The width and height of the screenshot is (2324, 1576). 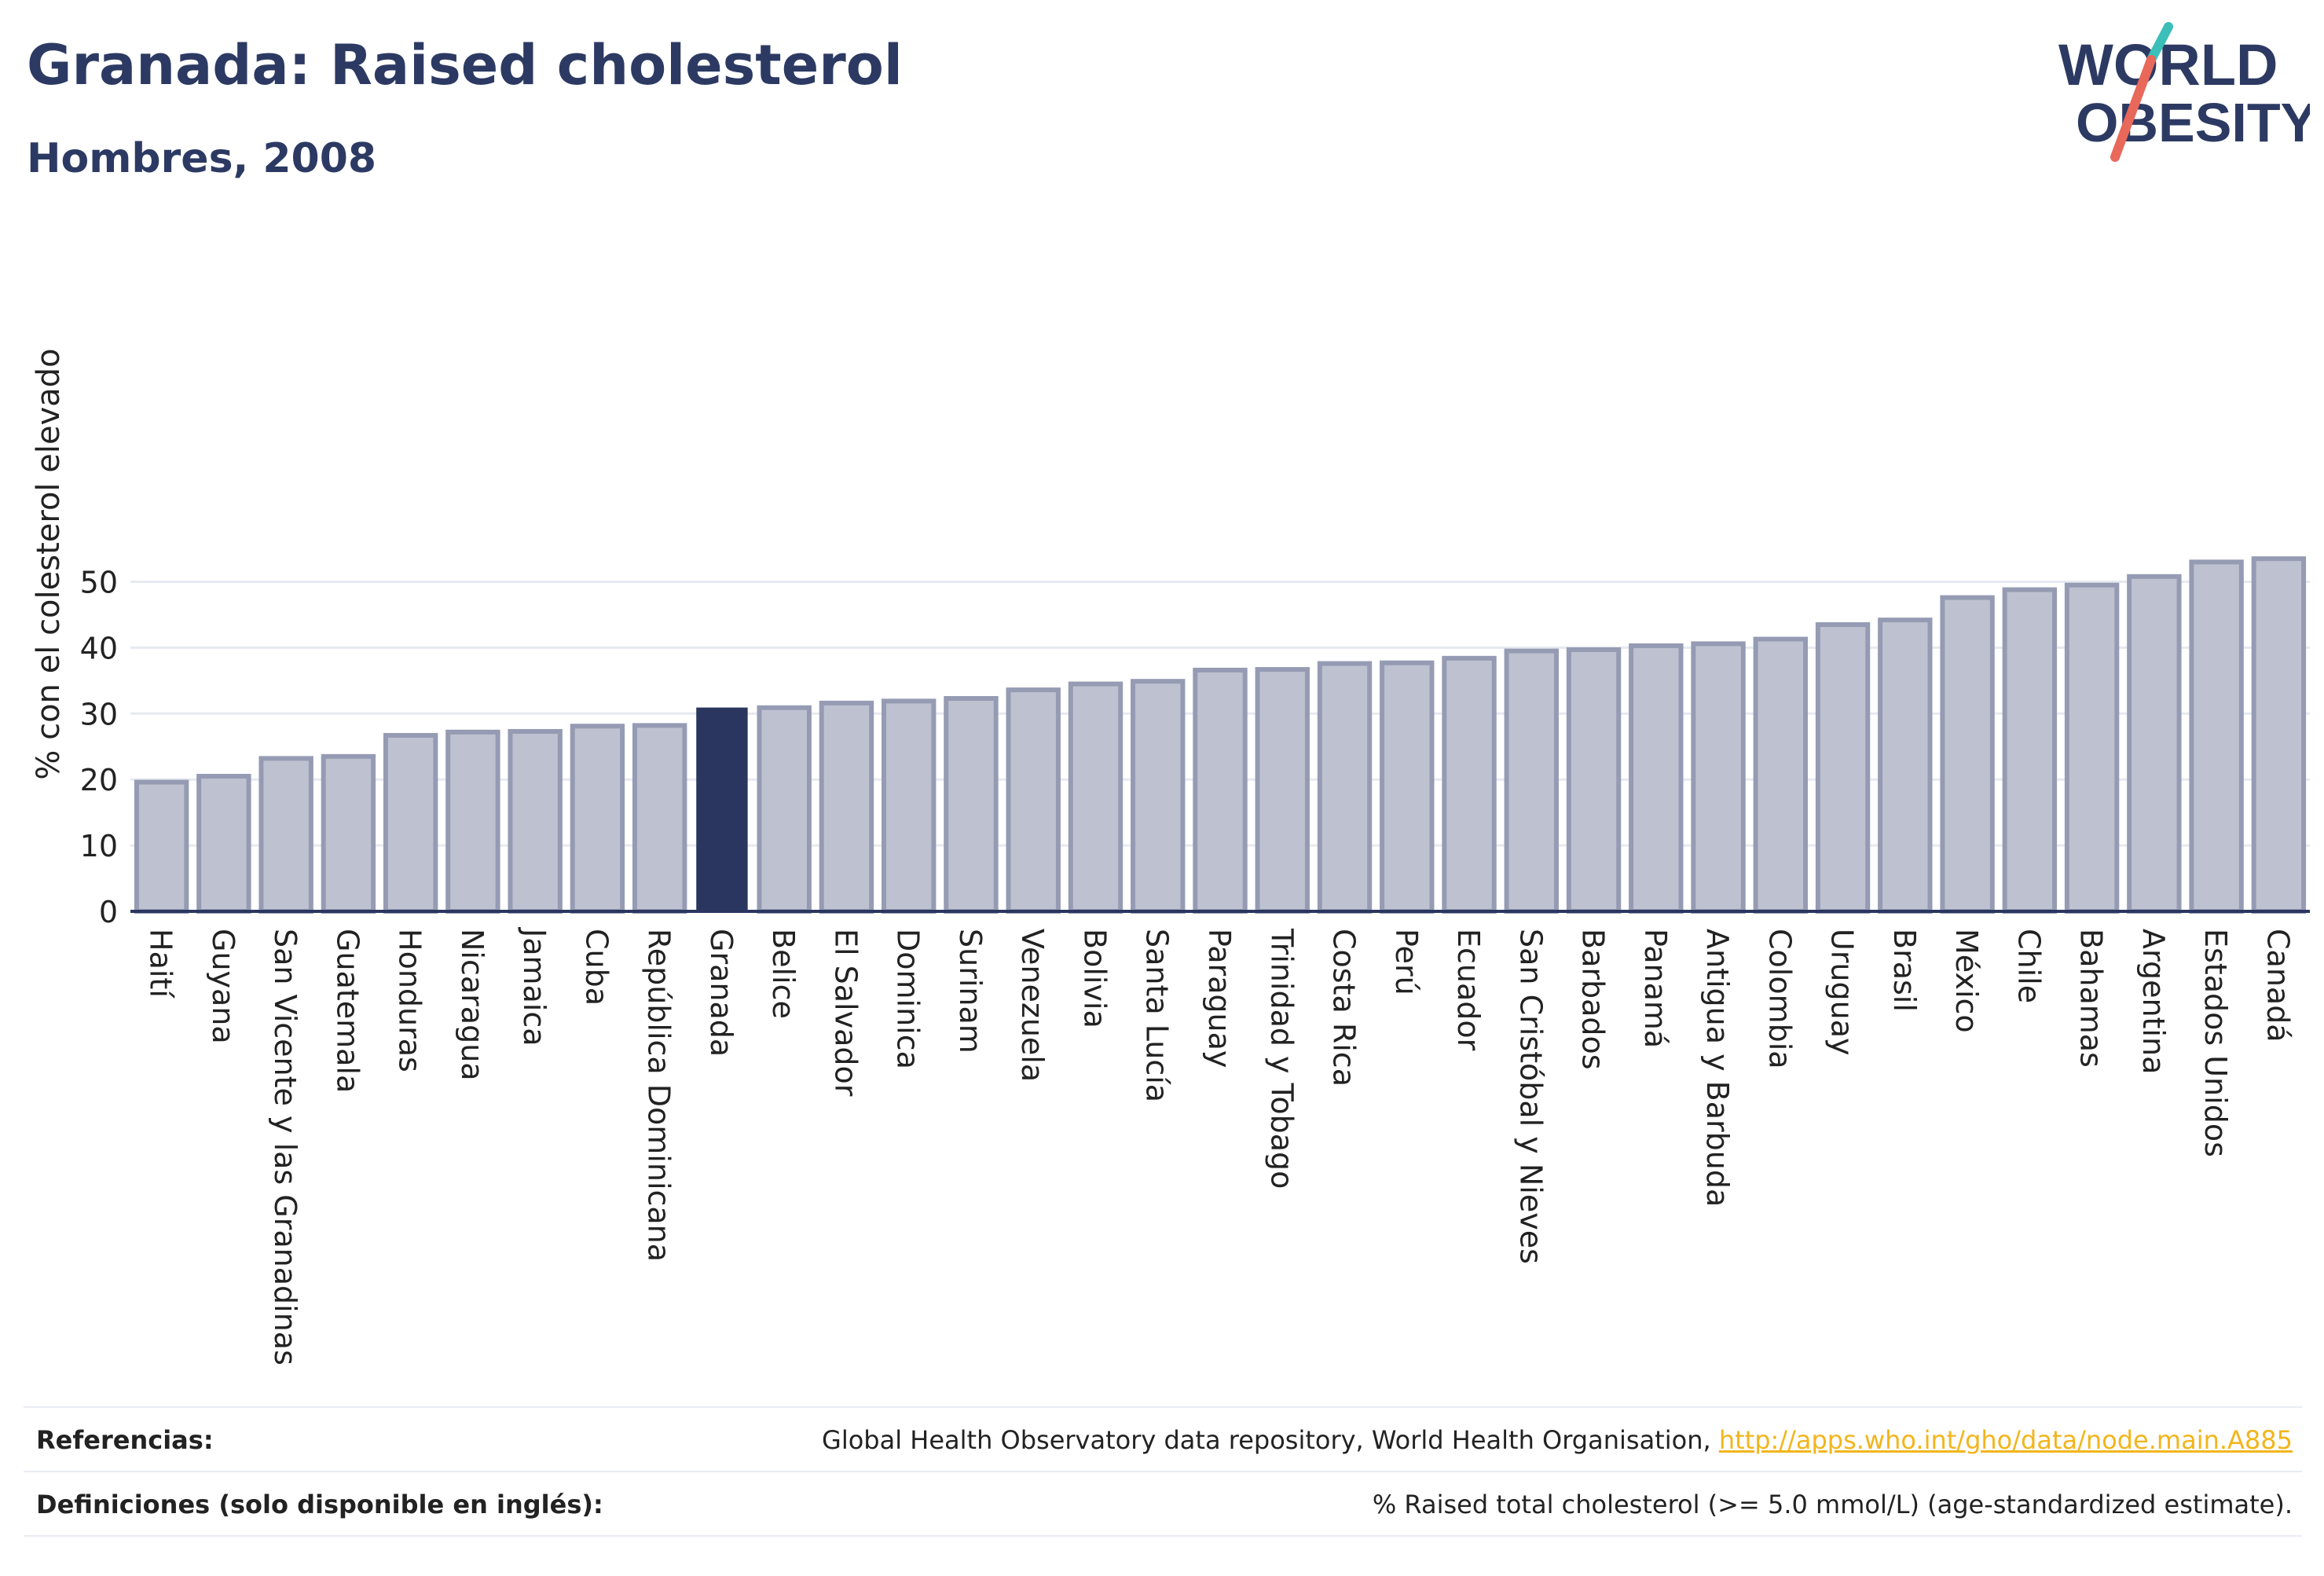 I want to click on x-tick-label: Jamaica, so click(x=534, y=986).